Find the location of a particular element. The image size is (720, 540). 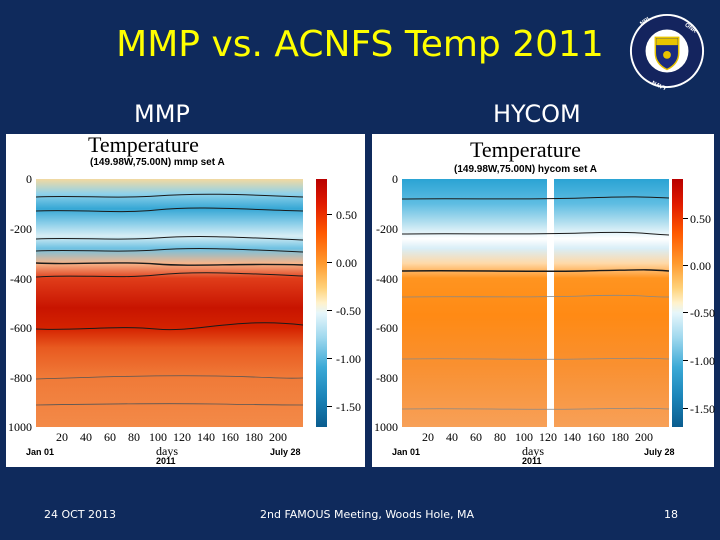

footer-meeting: 2nd FAMOUS Meeting, Woods Hole, MA is located at coordinates (367, 514).